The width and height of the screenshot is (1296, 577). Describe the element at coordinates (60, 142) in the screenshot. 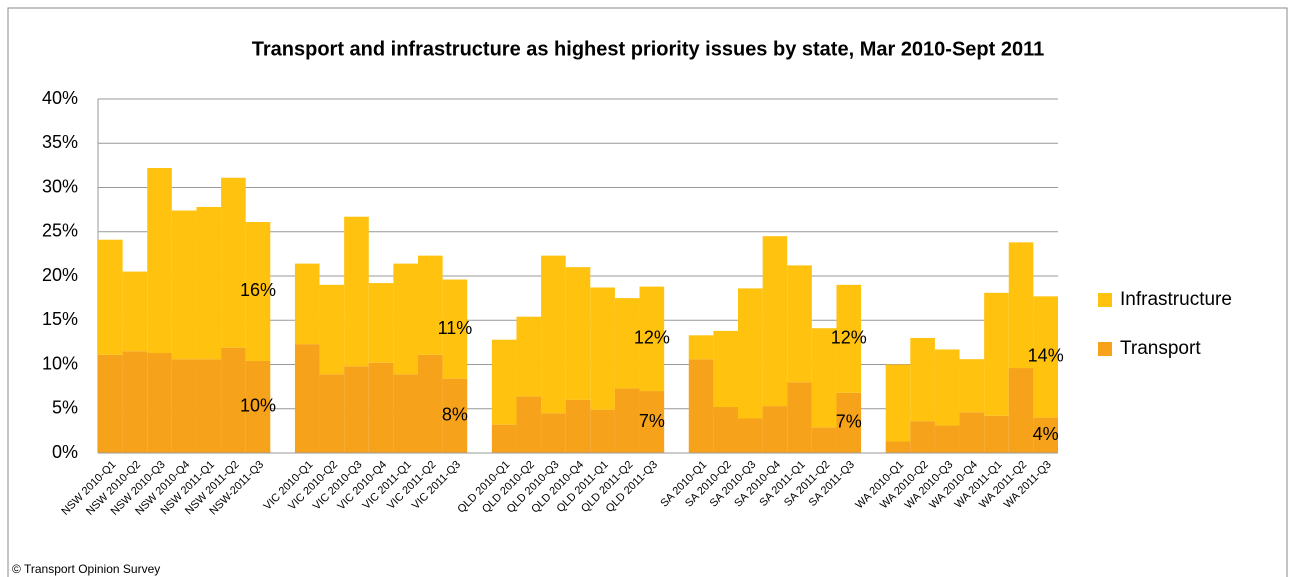

I see `y-tick-label: 35%` at that location.